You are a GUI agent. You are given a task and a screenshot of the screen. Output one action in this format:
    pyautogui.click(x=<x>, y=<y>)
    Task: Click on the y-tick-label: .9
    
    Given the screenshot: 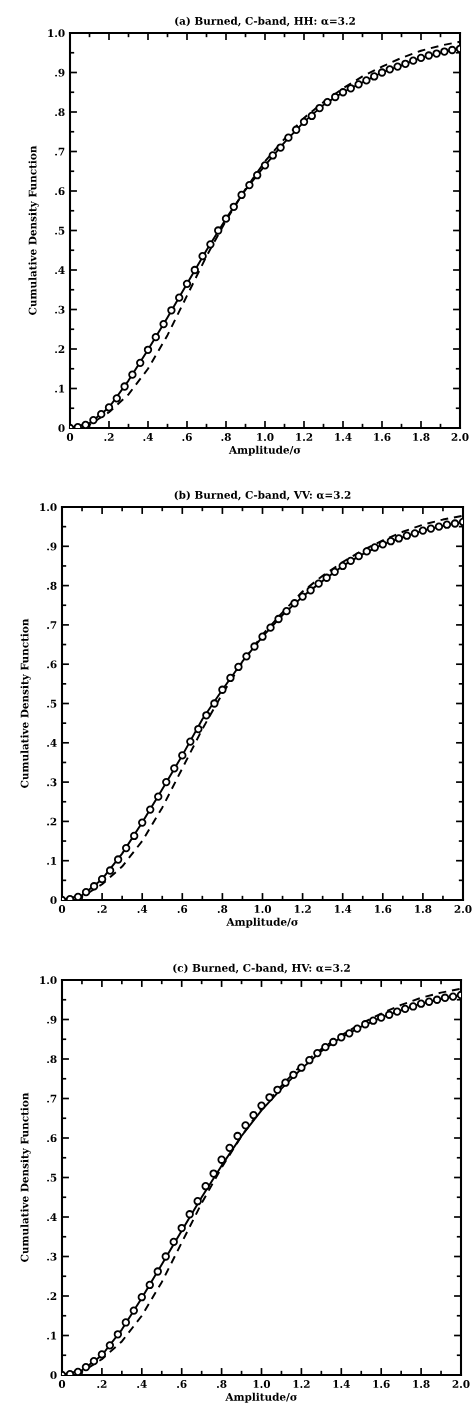 What is the action you would take?
    pyautogui.click(x=52, y=1019)
    